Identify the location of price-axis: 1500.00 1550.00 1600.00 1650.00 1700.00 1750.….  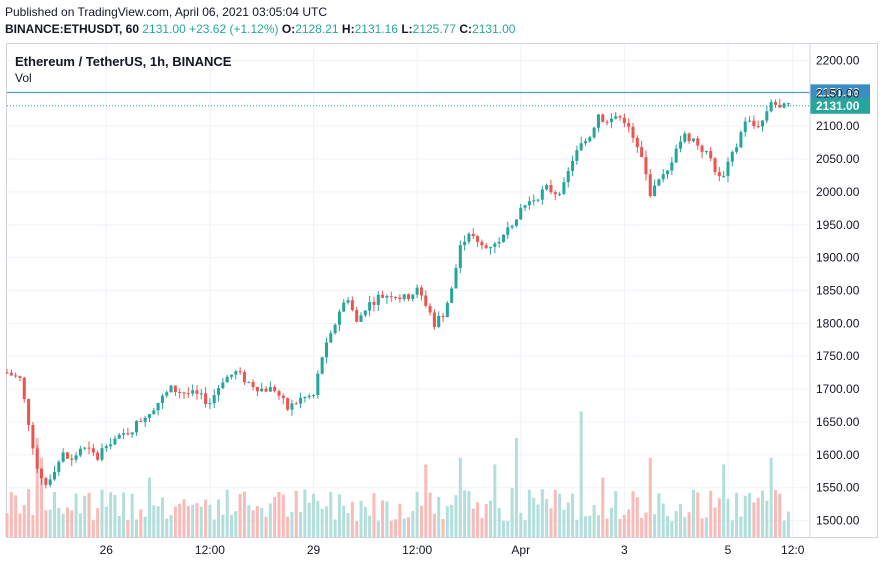
(834, 290).